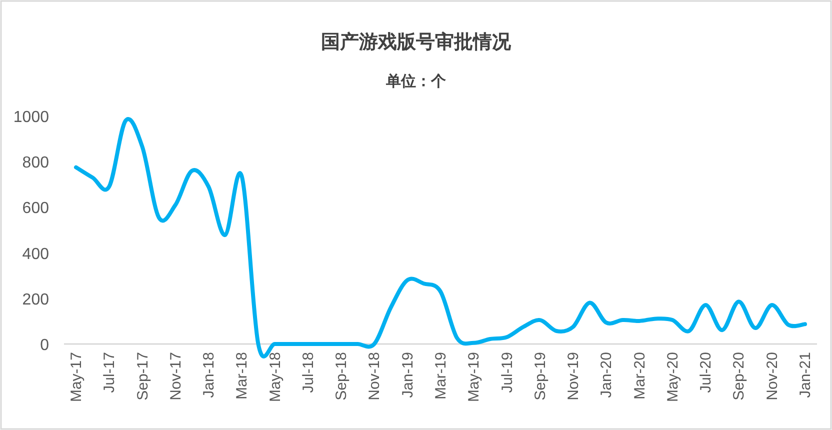 Image resolution: width=832 pixels, height=430 pixels. I want to click on x-tick-label: Mar-18, so click(242, 376).